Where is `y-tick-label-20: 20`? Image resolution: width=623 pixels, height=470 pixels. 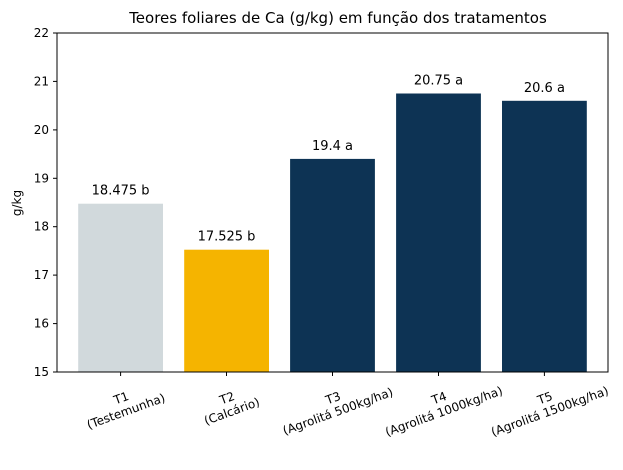 y-tick-label-20: 20 is located at coordinates (41, 130).